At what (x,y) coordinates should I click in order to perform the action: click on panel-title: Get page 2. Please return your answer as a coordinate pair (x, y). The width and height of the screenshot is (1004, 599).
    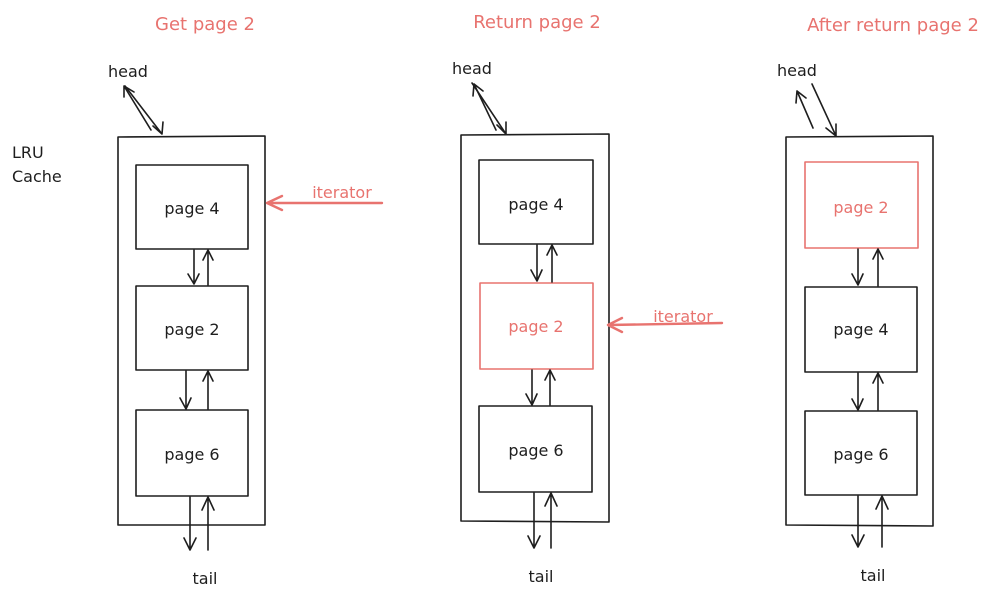
    Looking at the image, I should click on (205, 24).